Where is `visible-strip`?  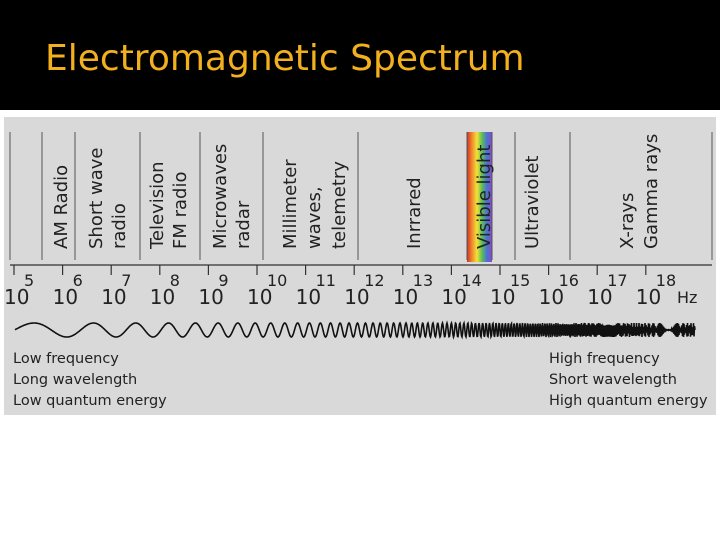 visible-strip is located at coordinates (479, 197).